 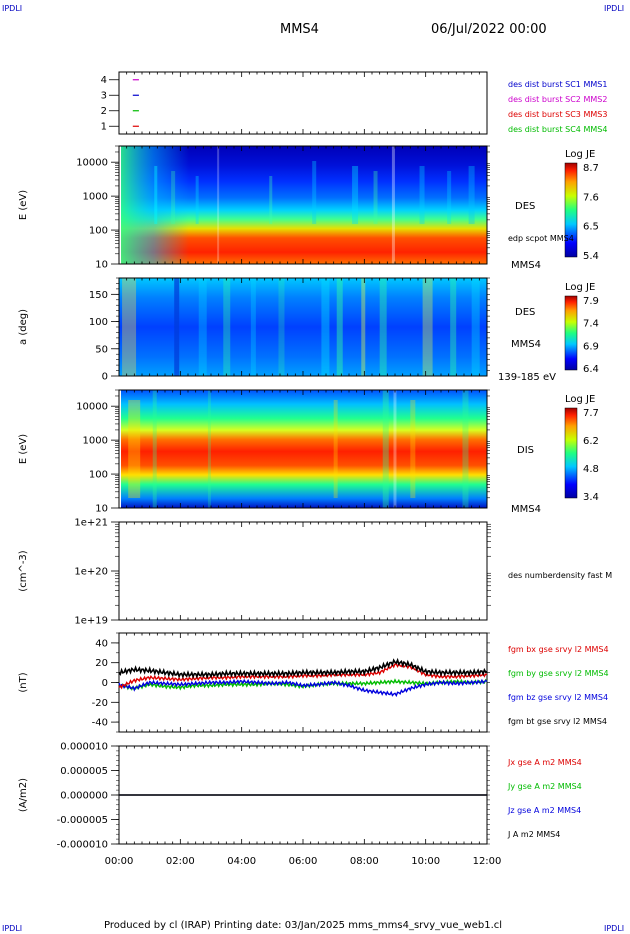 I want to click on burst-ytick-label: 1, so click(x=104, y=126).